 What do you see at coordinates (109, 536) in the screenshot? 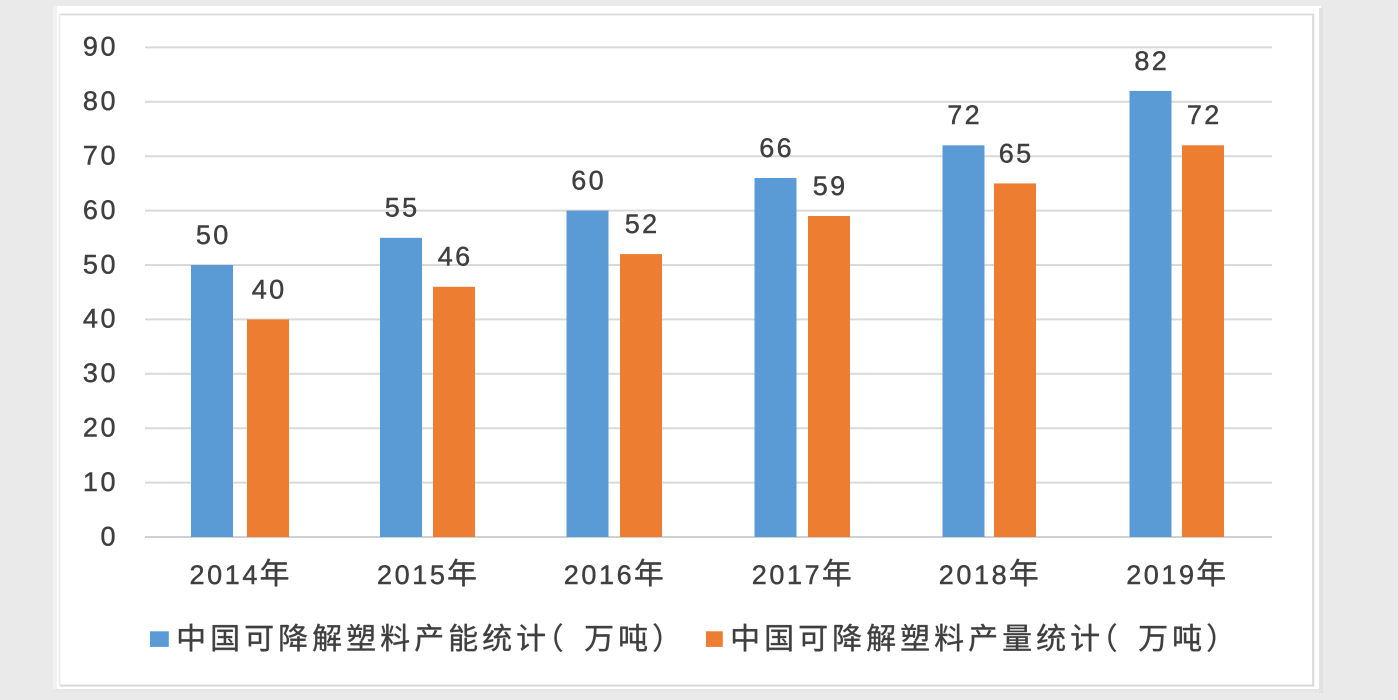
I see `svg-text: 0` at bounding box center [109, 536].